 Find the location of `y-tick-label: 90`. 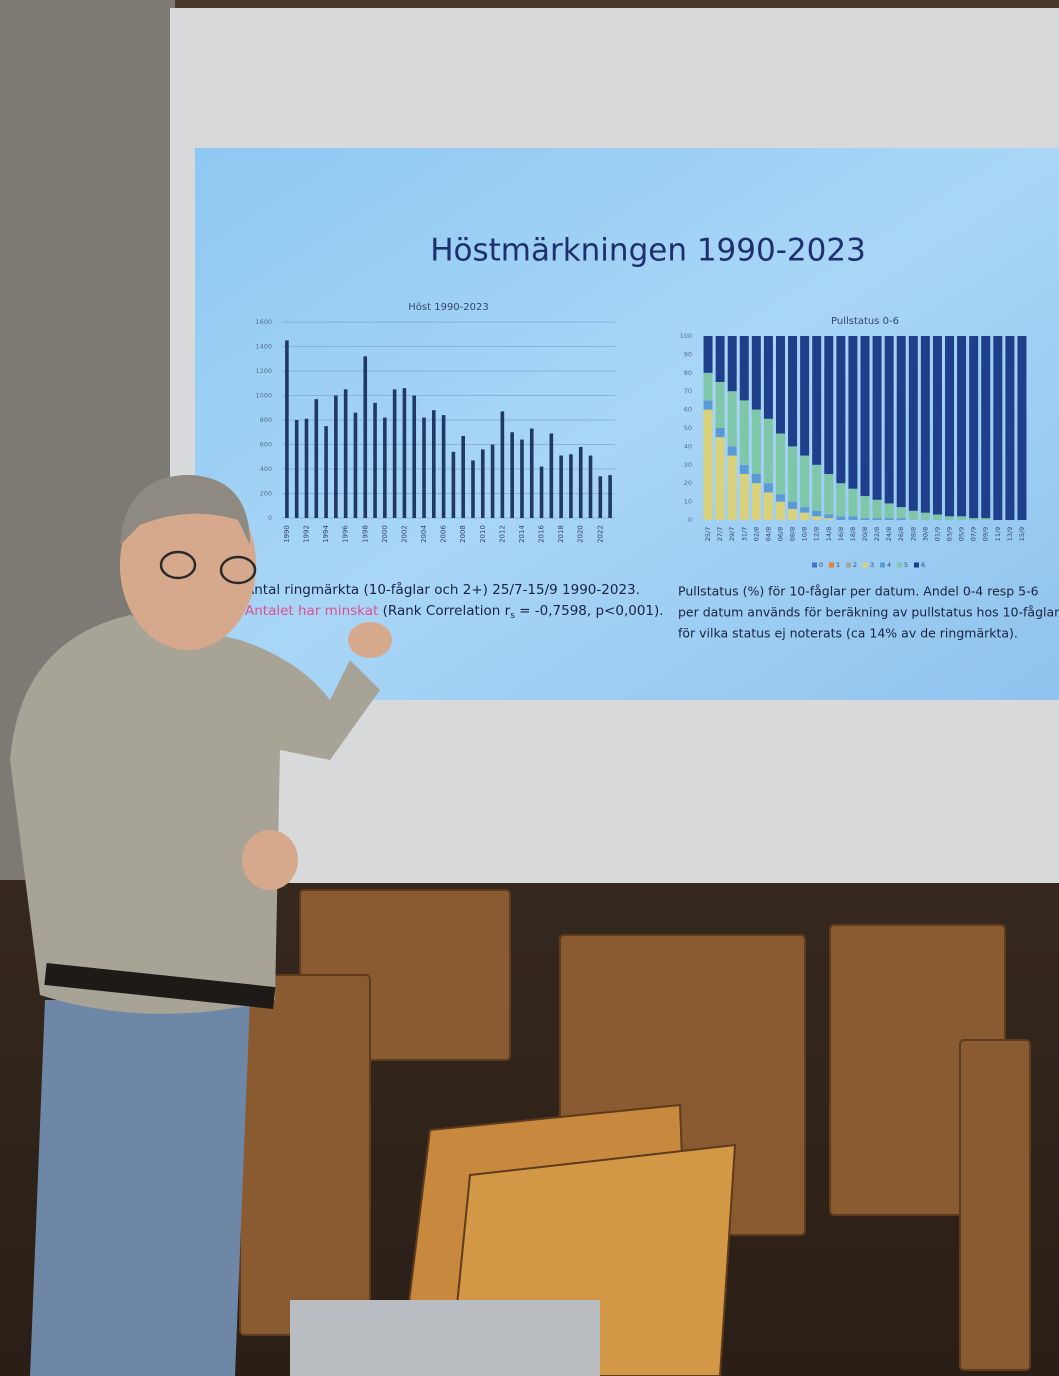

y-tick-label: 90 is located at coordinates (688, 354).